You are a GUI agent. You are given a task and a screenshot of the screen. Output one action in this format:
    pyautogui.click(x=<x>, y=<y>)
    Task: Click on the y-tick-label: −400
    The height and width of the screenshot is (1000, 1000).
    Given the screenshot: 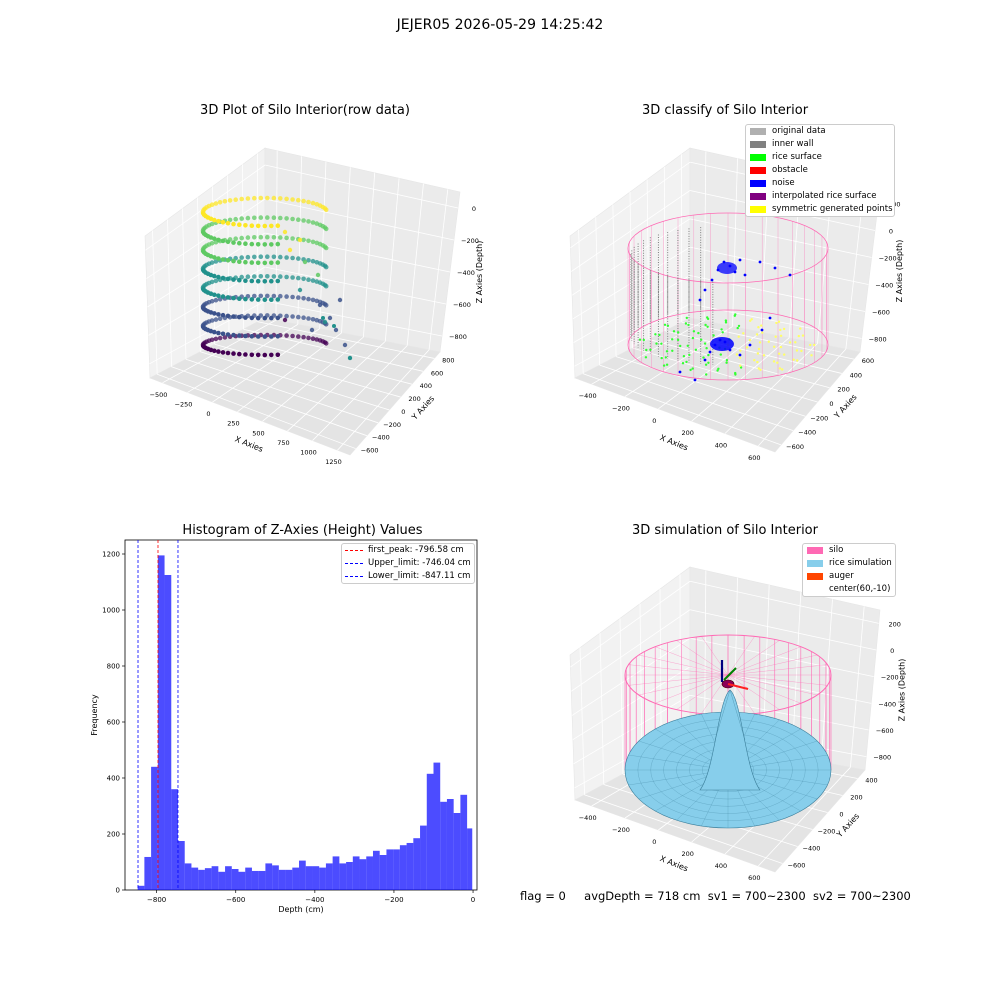 What is the action you would take?
    pyautogui.click(x=807, y=433)
    